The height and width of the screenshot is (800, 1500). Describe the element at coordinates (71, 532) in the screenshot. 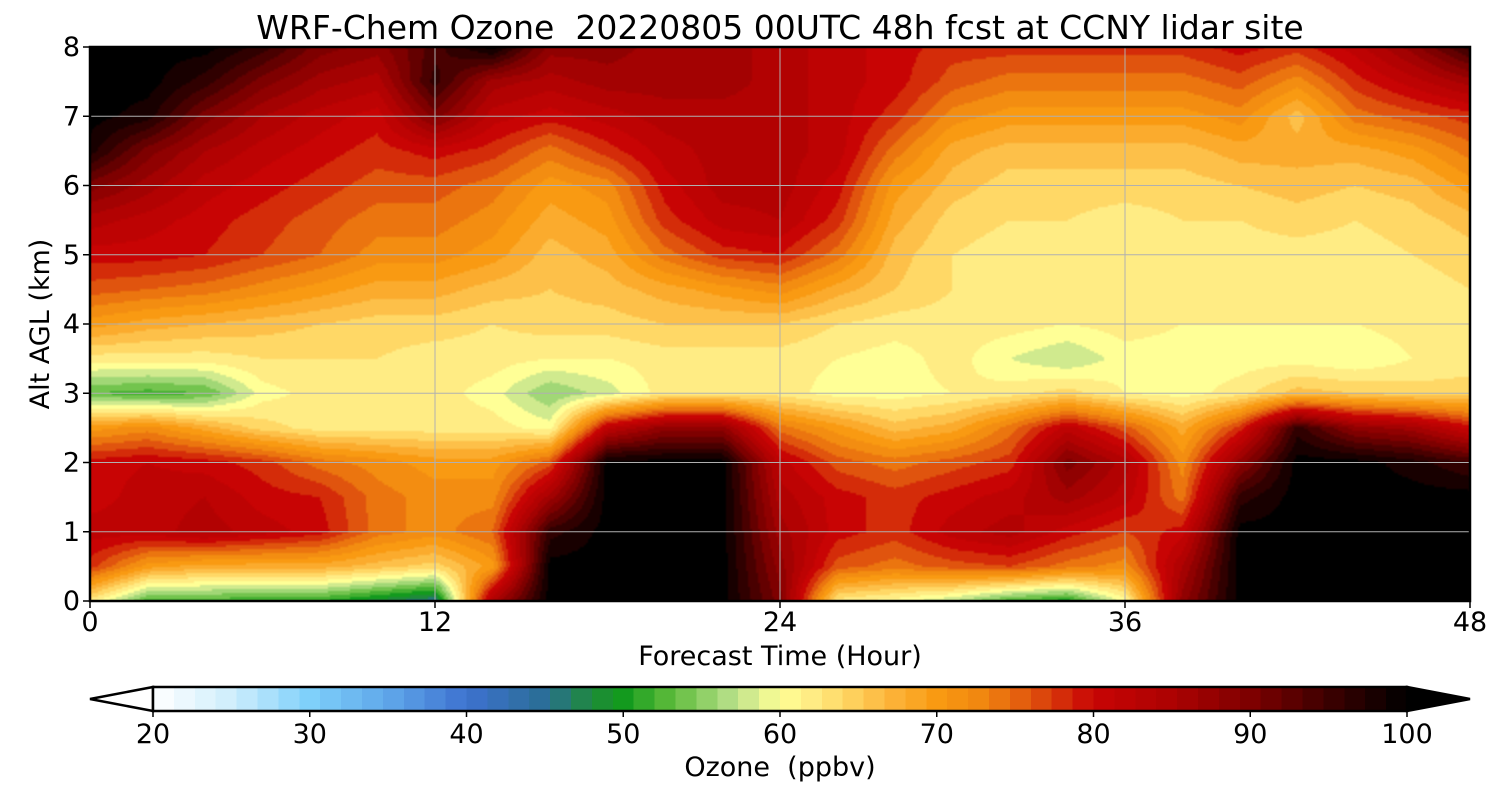

I see `y-tick-label: 1` at that location.